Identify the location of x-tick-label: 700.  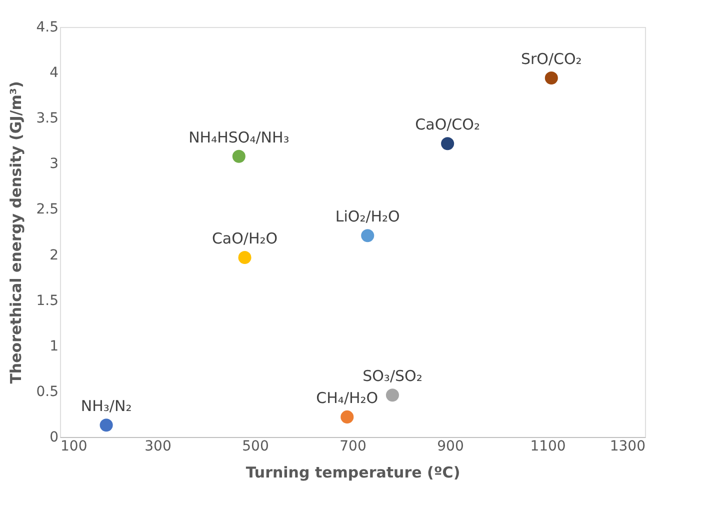
(353, 446).